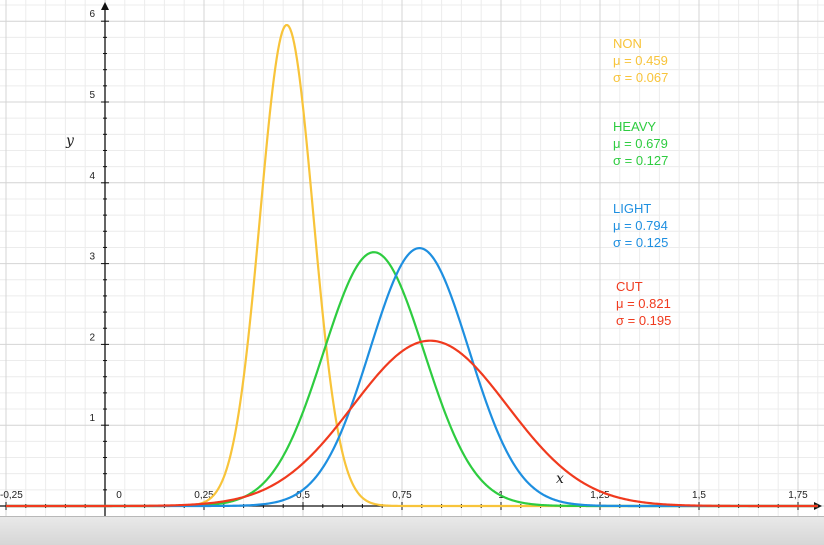 The height and width of the screenshot is (545, 824). Describe the element at coordinates (92, 257) in the screenshot. I see `y-tick-label: 3` at that location.